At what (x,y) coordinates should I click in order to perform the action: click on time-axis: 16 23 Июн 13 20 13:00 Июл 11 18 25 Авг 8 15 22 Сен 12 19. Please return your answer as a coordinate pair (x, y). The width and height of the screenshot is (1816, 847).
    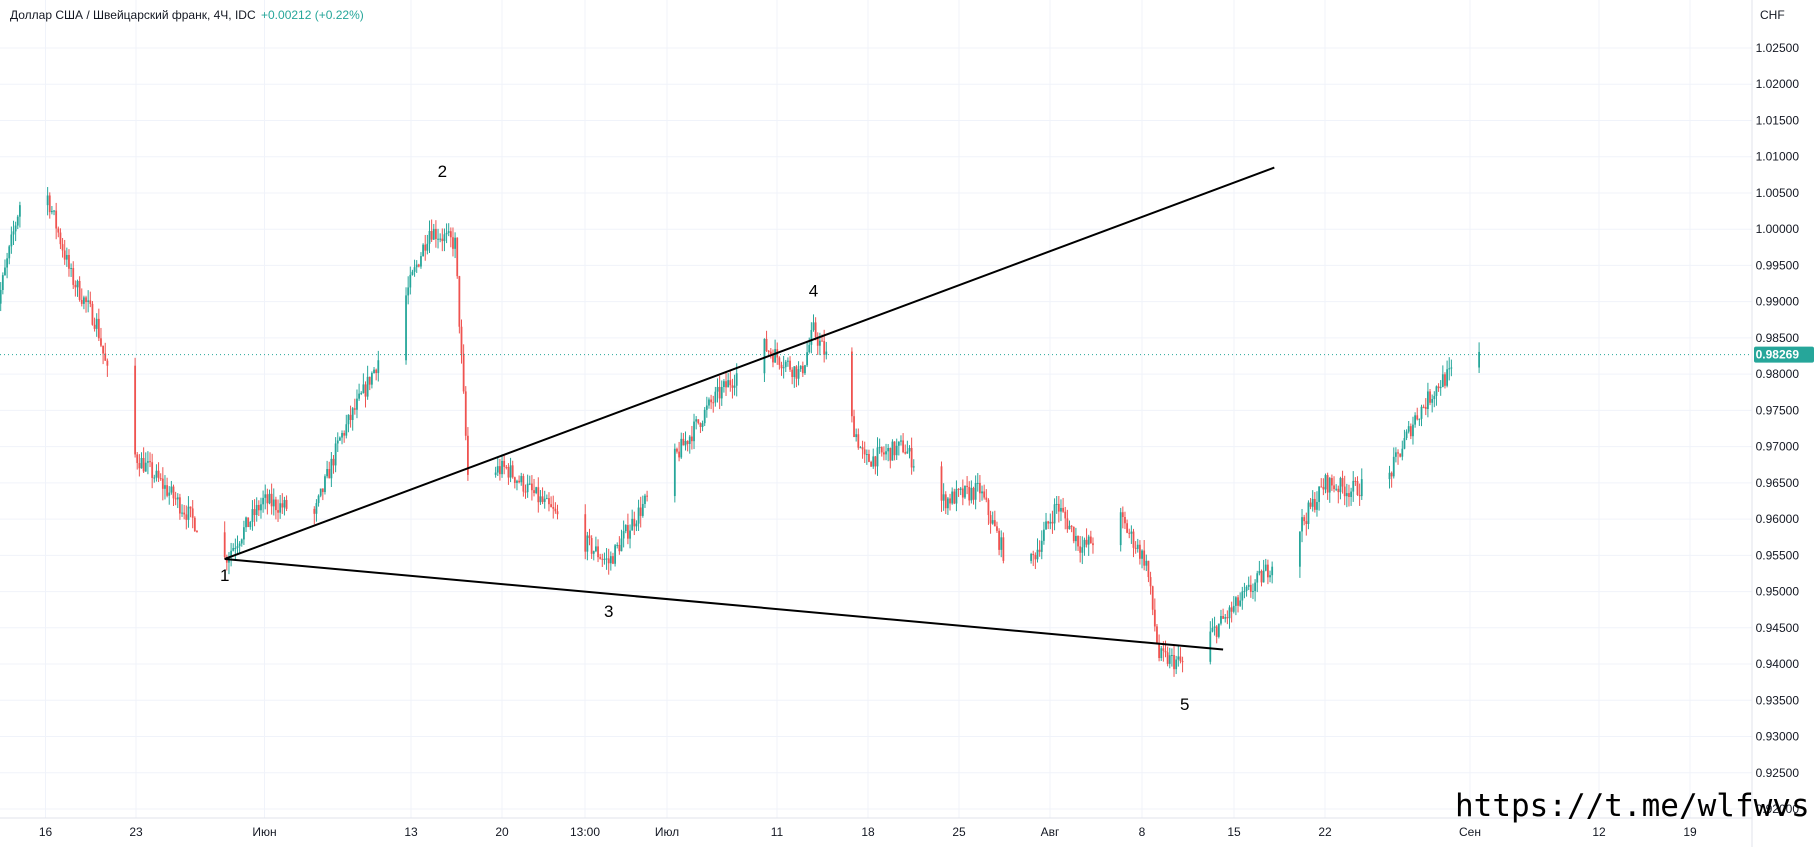
    Looking at the image, I should click on (868, 832).